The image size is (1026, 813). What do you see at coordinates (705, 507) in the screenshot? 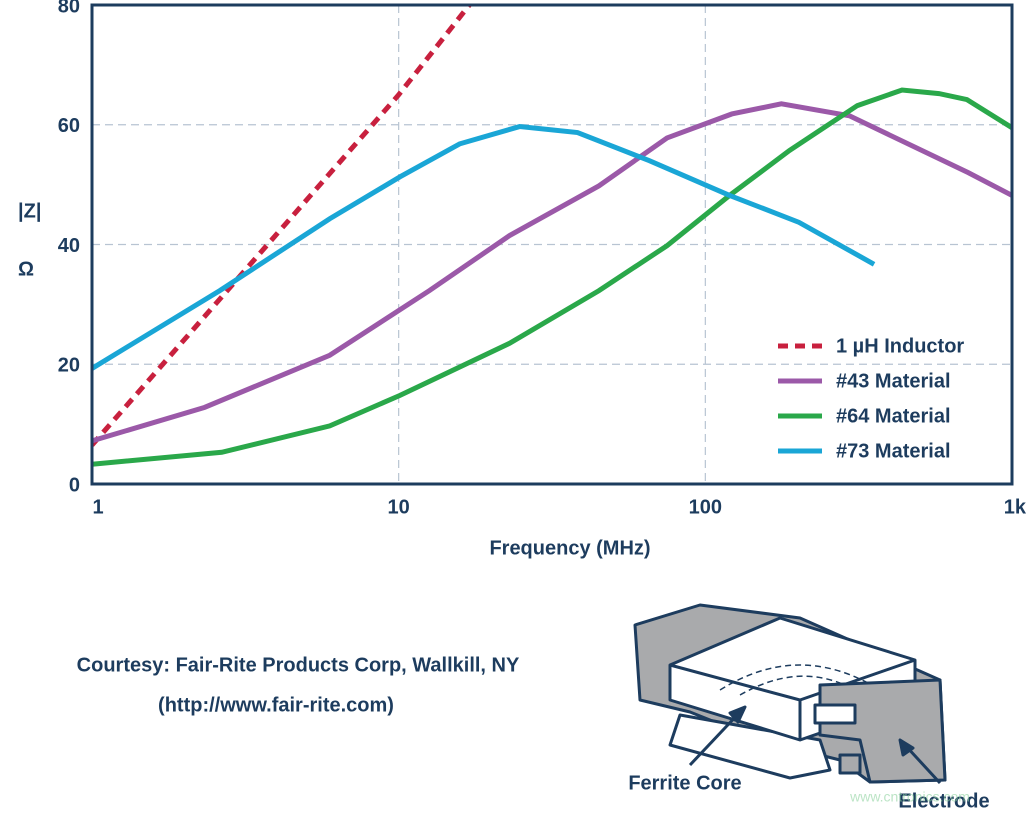
I see `x-tick-label: 100` at bounding box center [705, 507].